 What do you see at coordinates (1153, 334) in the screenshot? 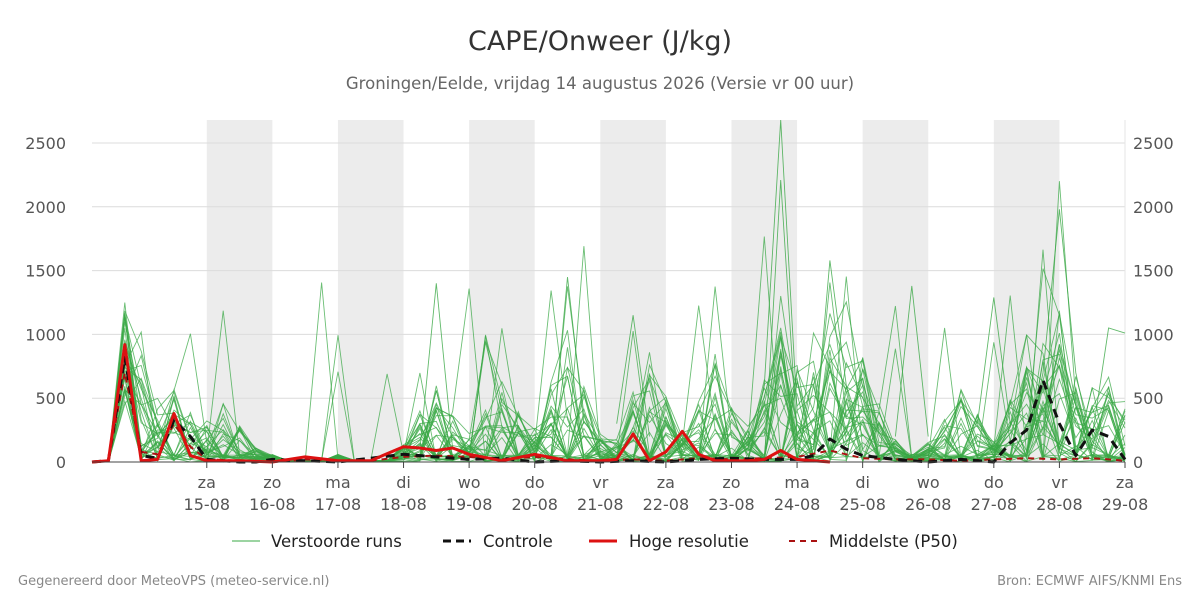
I see `y-tick-label-right-1000: 1000` at bounding box center [1153, 334].